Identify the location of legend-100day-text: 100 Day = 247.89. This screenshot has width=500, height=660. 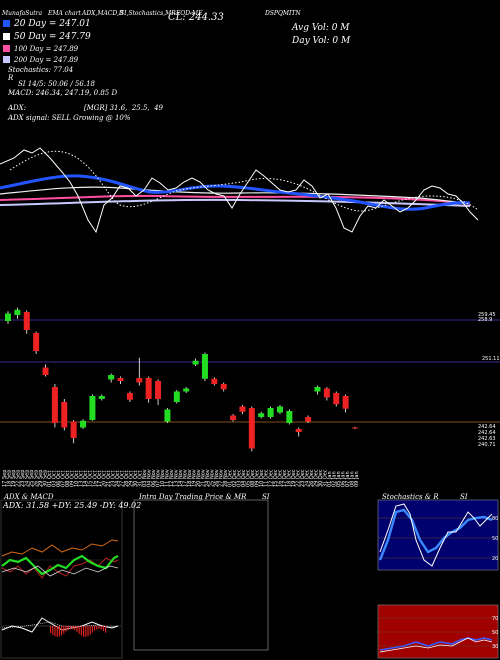
(46, 49).